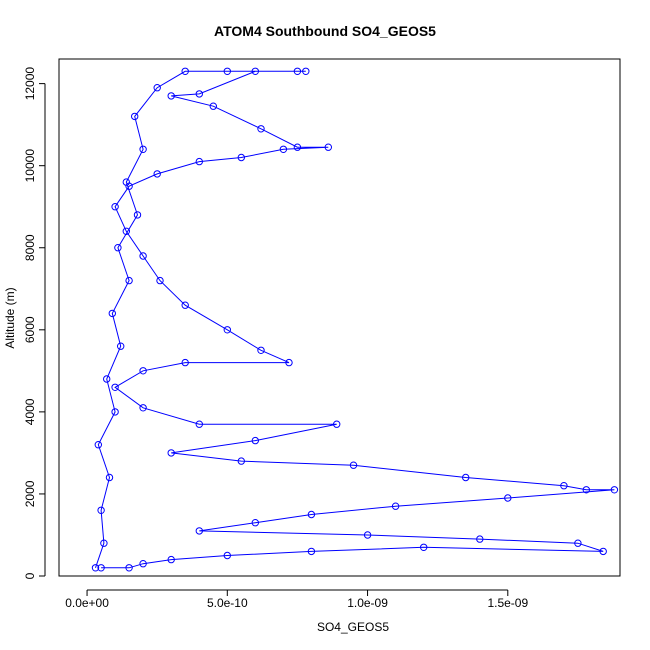  I want to click on x-tick-label: 1.5e-09, so click(507, 603).